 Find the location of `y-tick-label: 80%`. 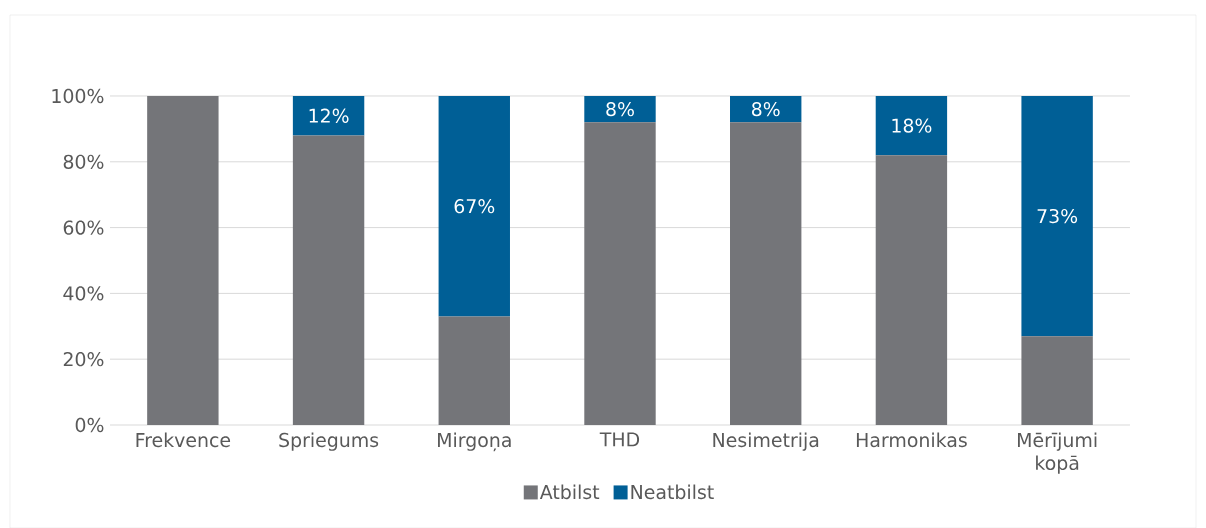

y-tick-label: 80% is located at coordinates (83, 161).